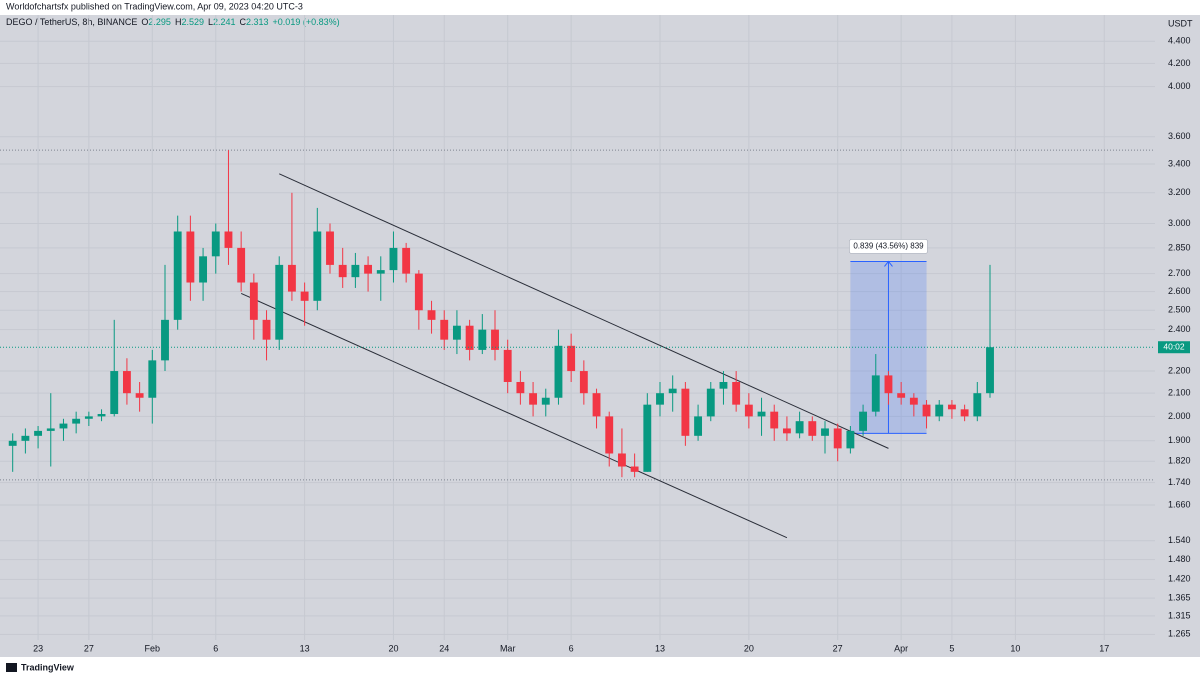  Describe the element at coordinates (1104, 648) in the screenshot. I see `x-tick-label: 17` at that location.